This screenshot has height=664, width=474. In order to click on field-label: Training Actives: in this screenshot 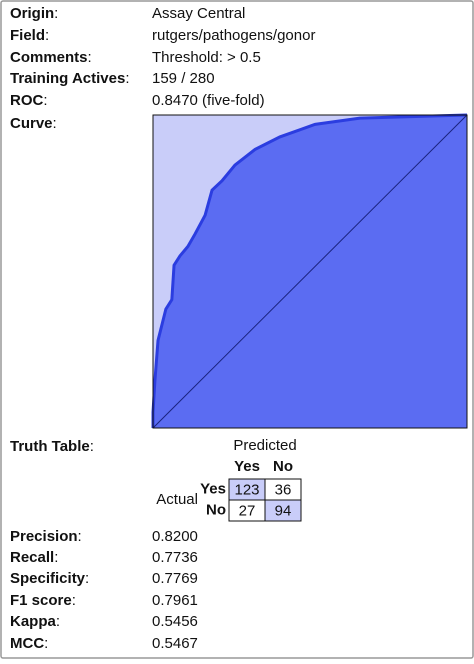, I will do `click(69, 78)`.